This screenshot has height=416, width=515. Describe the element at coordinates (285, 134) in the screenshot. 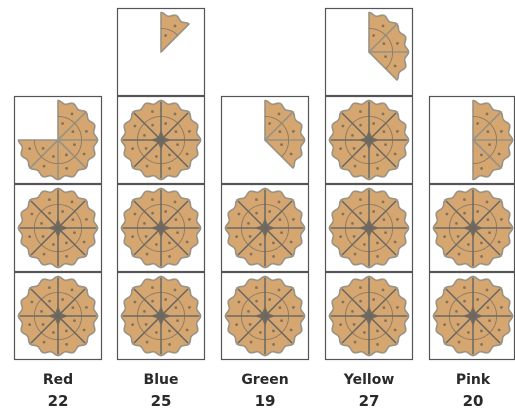

I see `partial-pizza-icon-green` at that location.